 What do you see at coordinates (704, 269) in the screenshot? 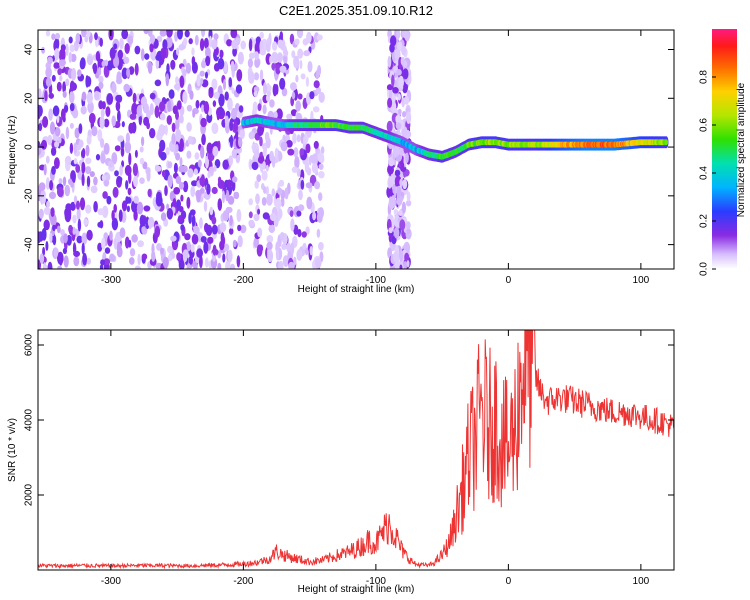
I see `colorbar-tick-label: 0.0` at bounding box center [704, 269].